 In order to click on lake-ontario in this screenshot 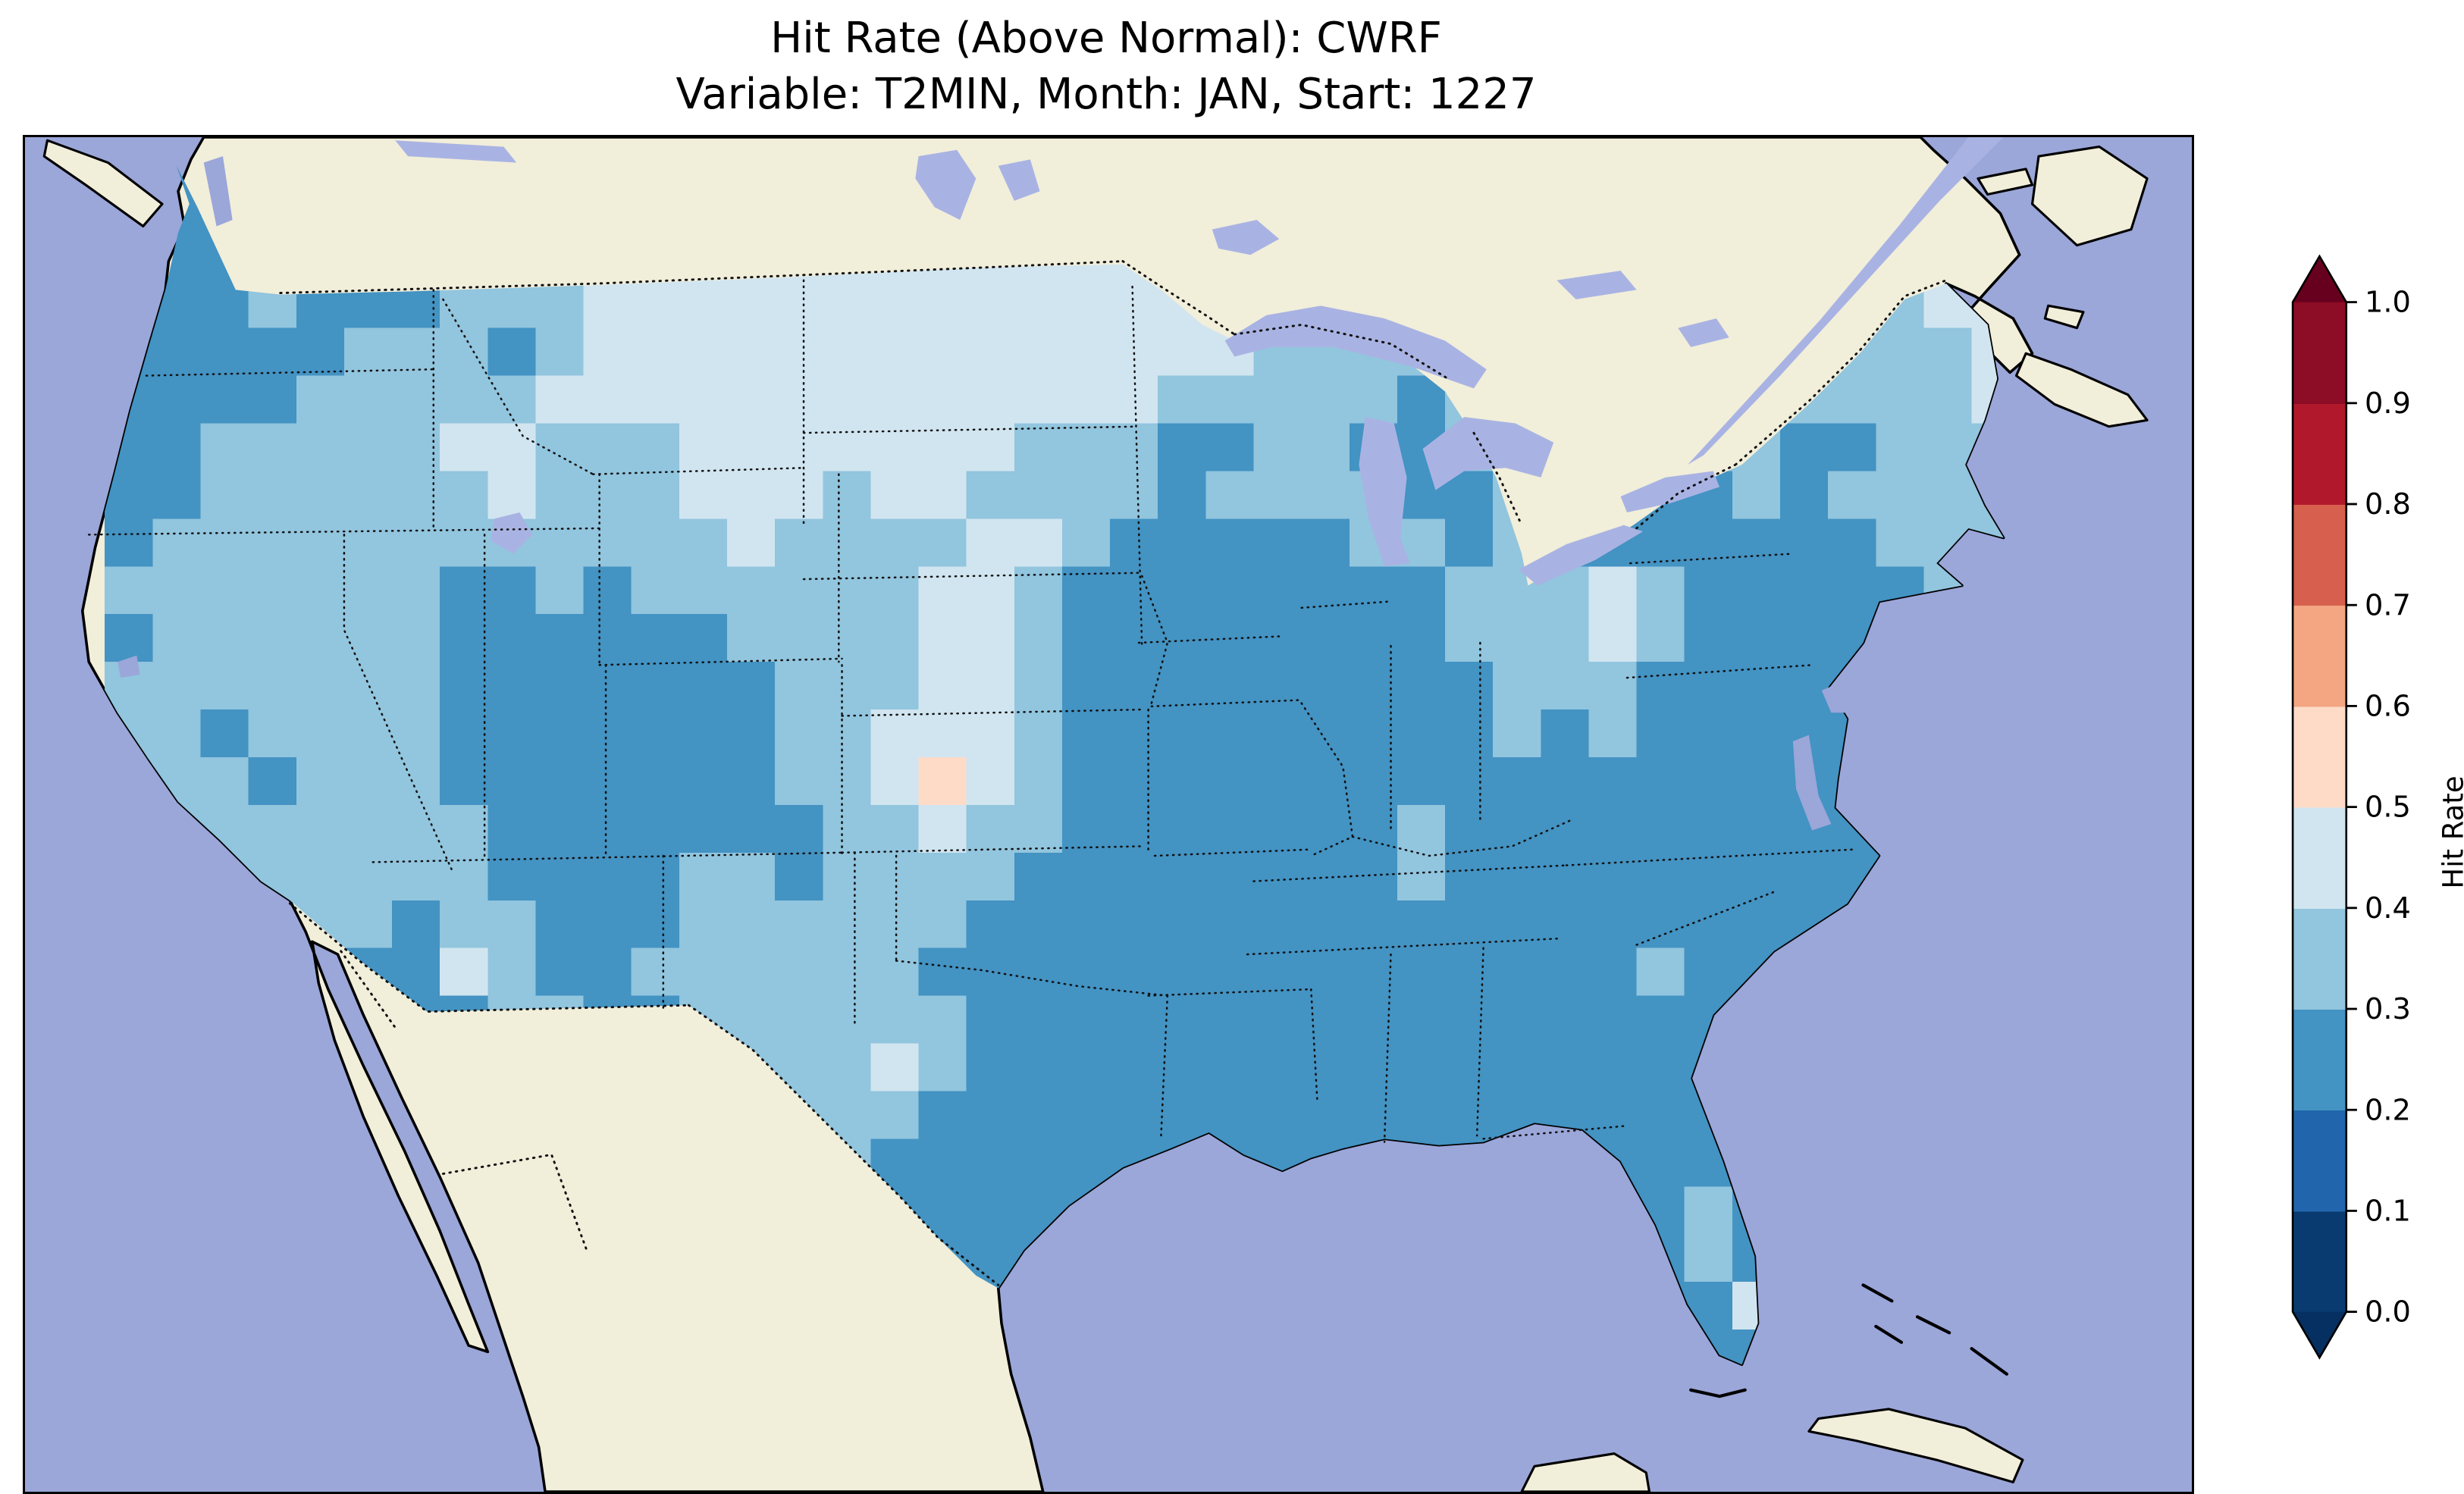, I will do `click(1670, 491)`.